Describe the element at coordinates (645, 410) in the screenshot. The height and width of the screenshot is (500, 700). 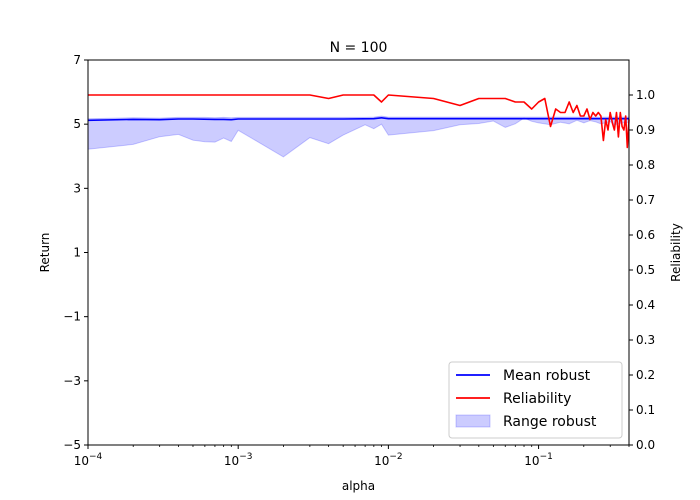
I see `right-tick-label: 0.1` at that location.